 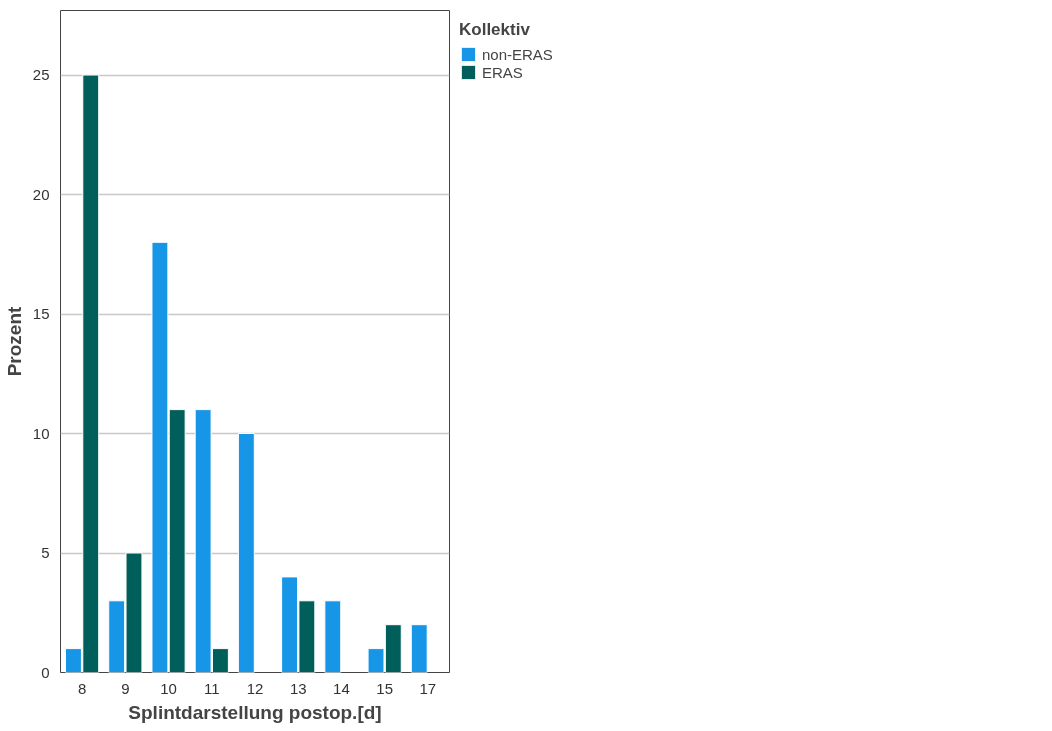 What do you see at coordinates (14, 341) in the screenshot?
I see `y-axis-title: Prozent` at bounding box center [14, 341].